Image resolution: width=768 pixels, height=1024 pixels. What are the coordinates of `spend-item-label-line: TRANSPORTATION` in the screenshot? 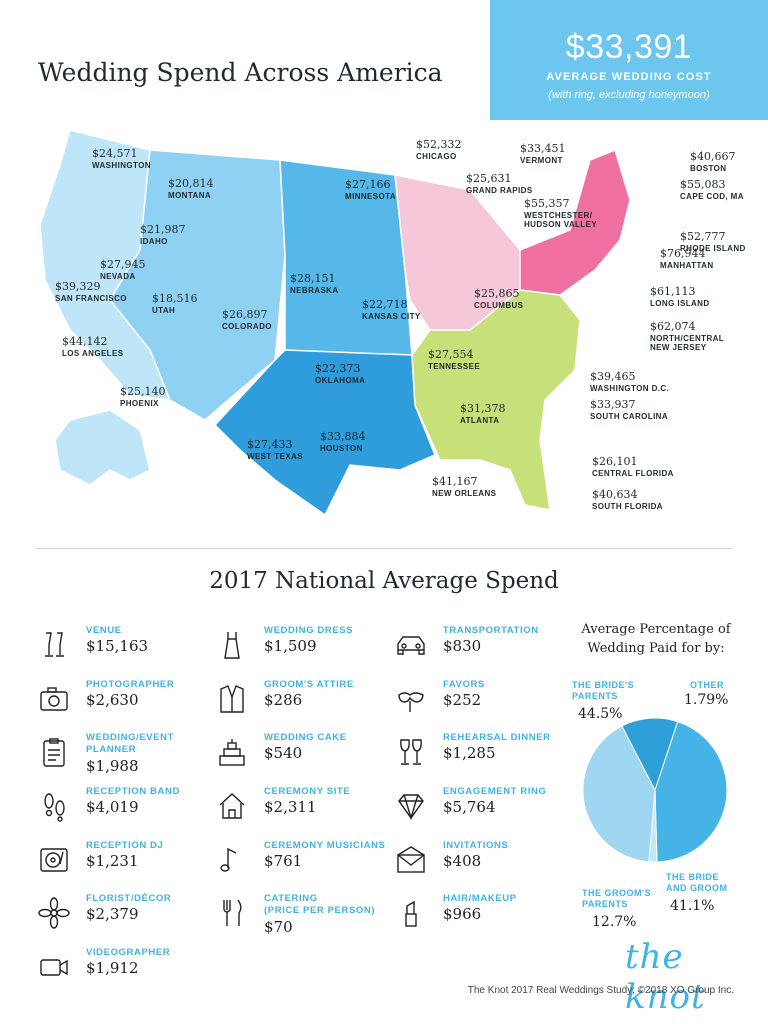 It's located at (491, 630).